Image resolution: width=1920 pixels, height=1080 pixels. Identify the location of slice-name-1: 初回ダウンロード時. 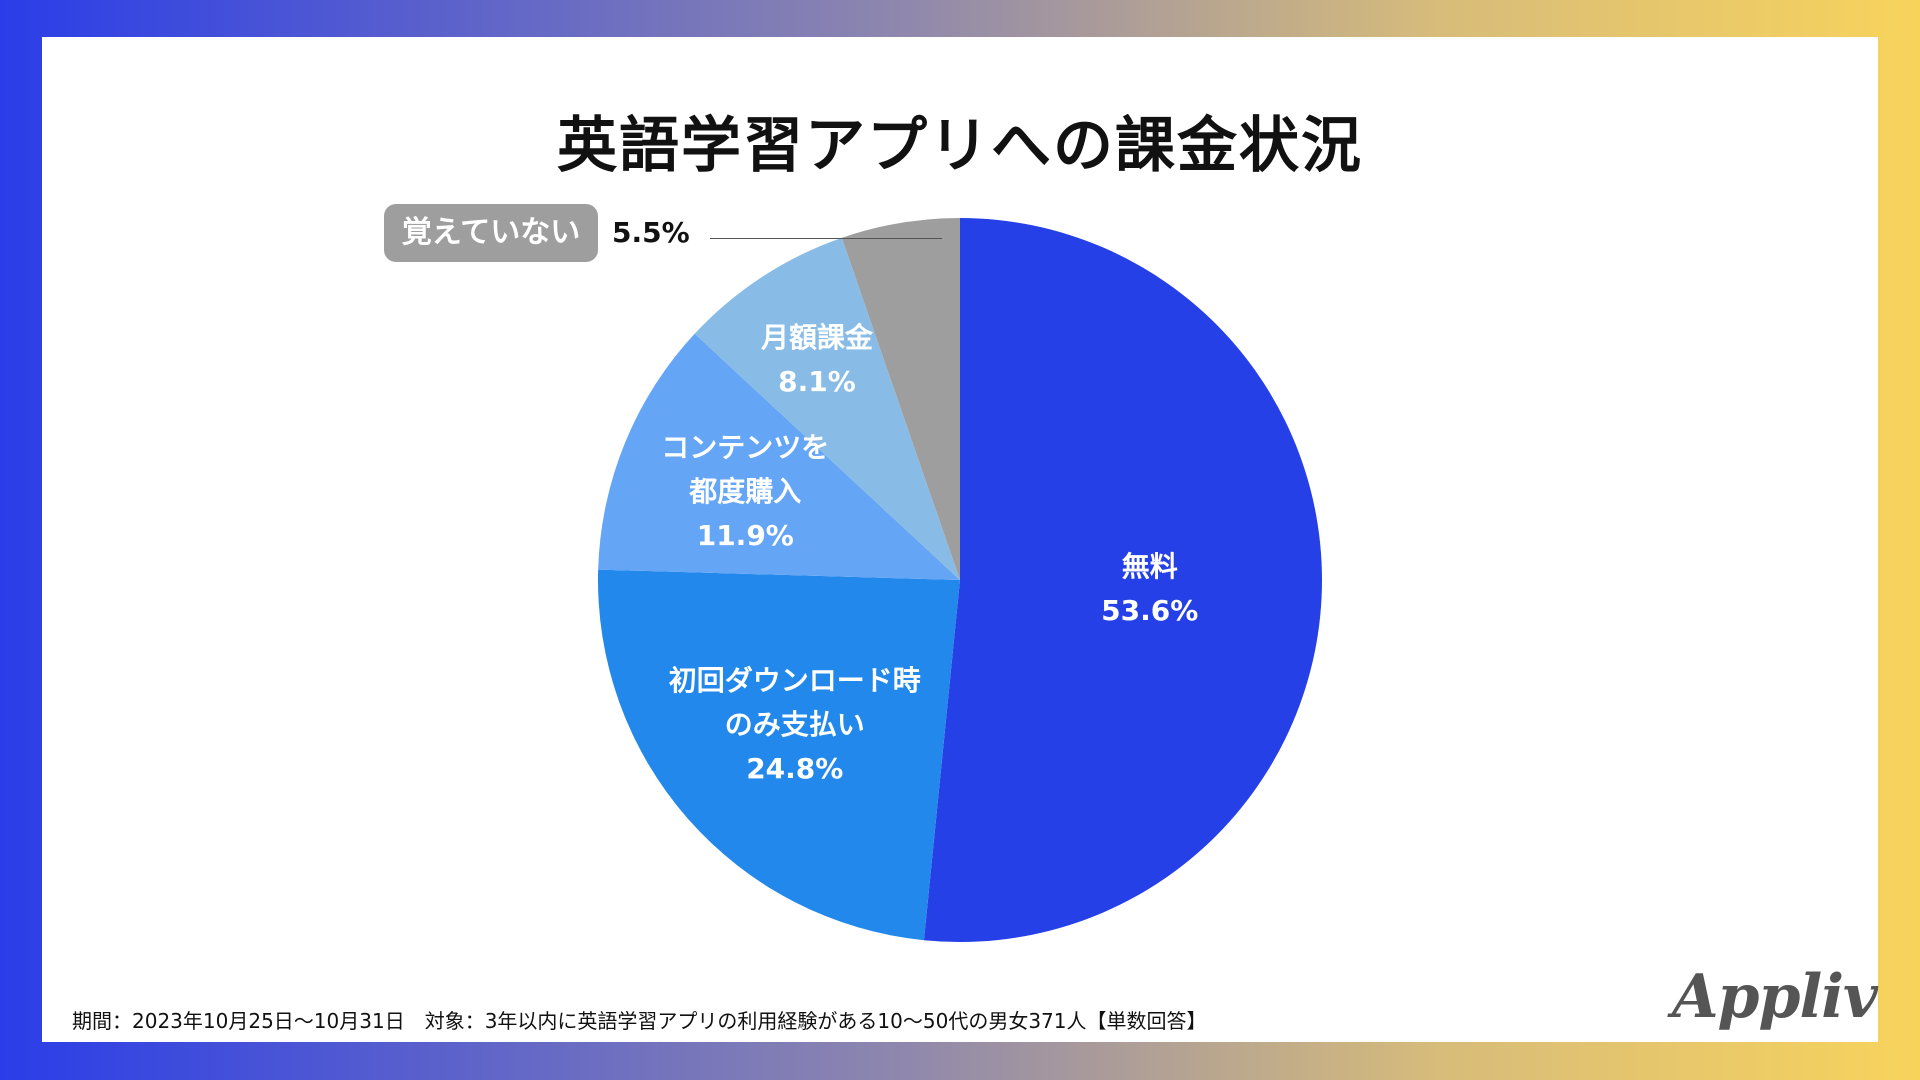
(794, 681).